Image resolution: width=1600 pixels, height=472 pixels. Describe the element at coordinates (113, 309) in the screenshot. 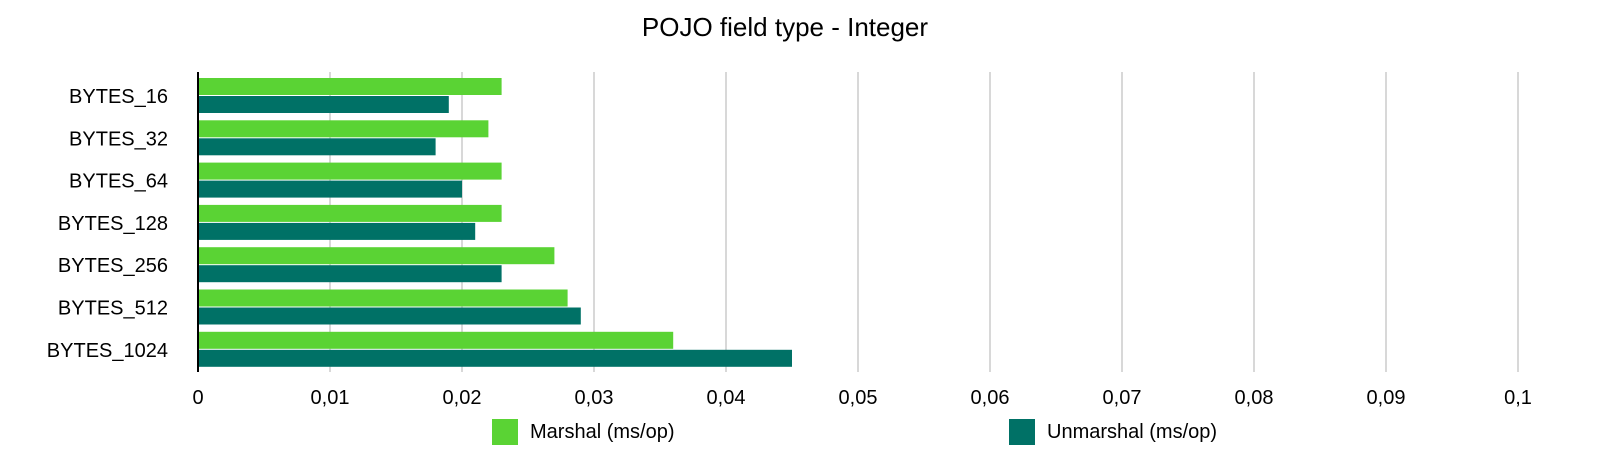

I see `category-label: BYTES_512` at that location.